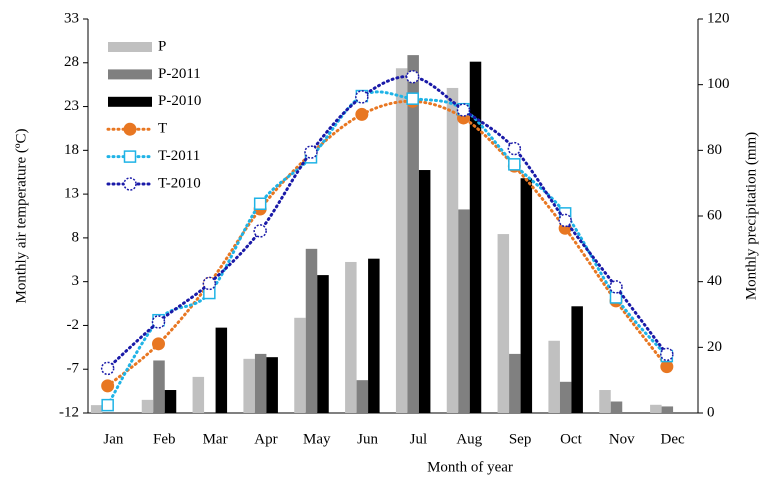  What do you see at coordinates (714, 215) in the screenshot?
I see `y2-tick-label: 60` at bounding box center [714, 215].